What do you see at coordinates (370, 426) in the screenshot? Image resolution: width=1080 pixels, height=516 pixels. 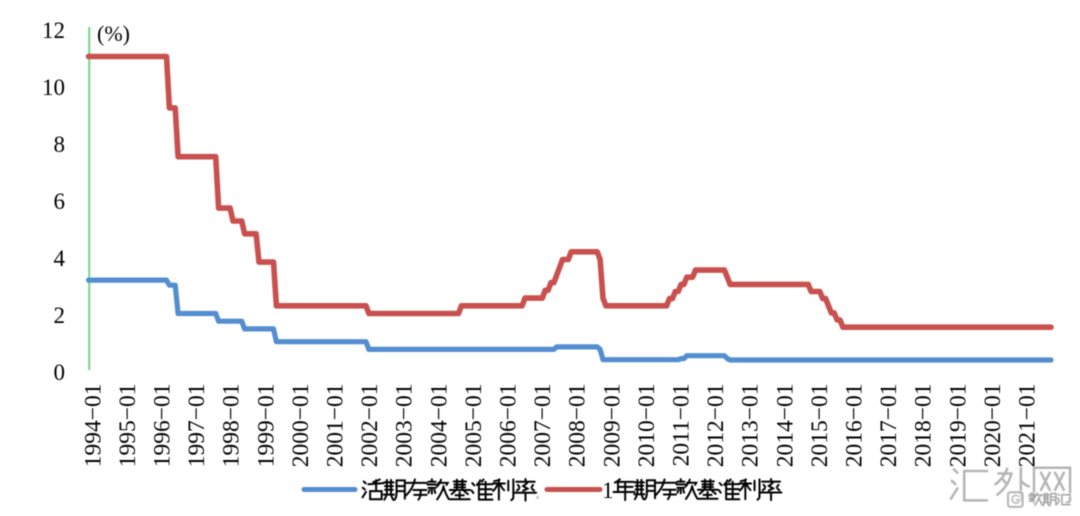 I see `svg-text: 2002−01` at bounding box center [370, 426].